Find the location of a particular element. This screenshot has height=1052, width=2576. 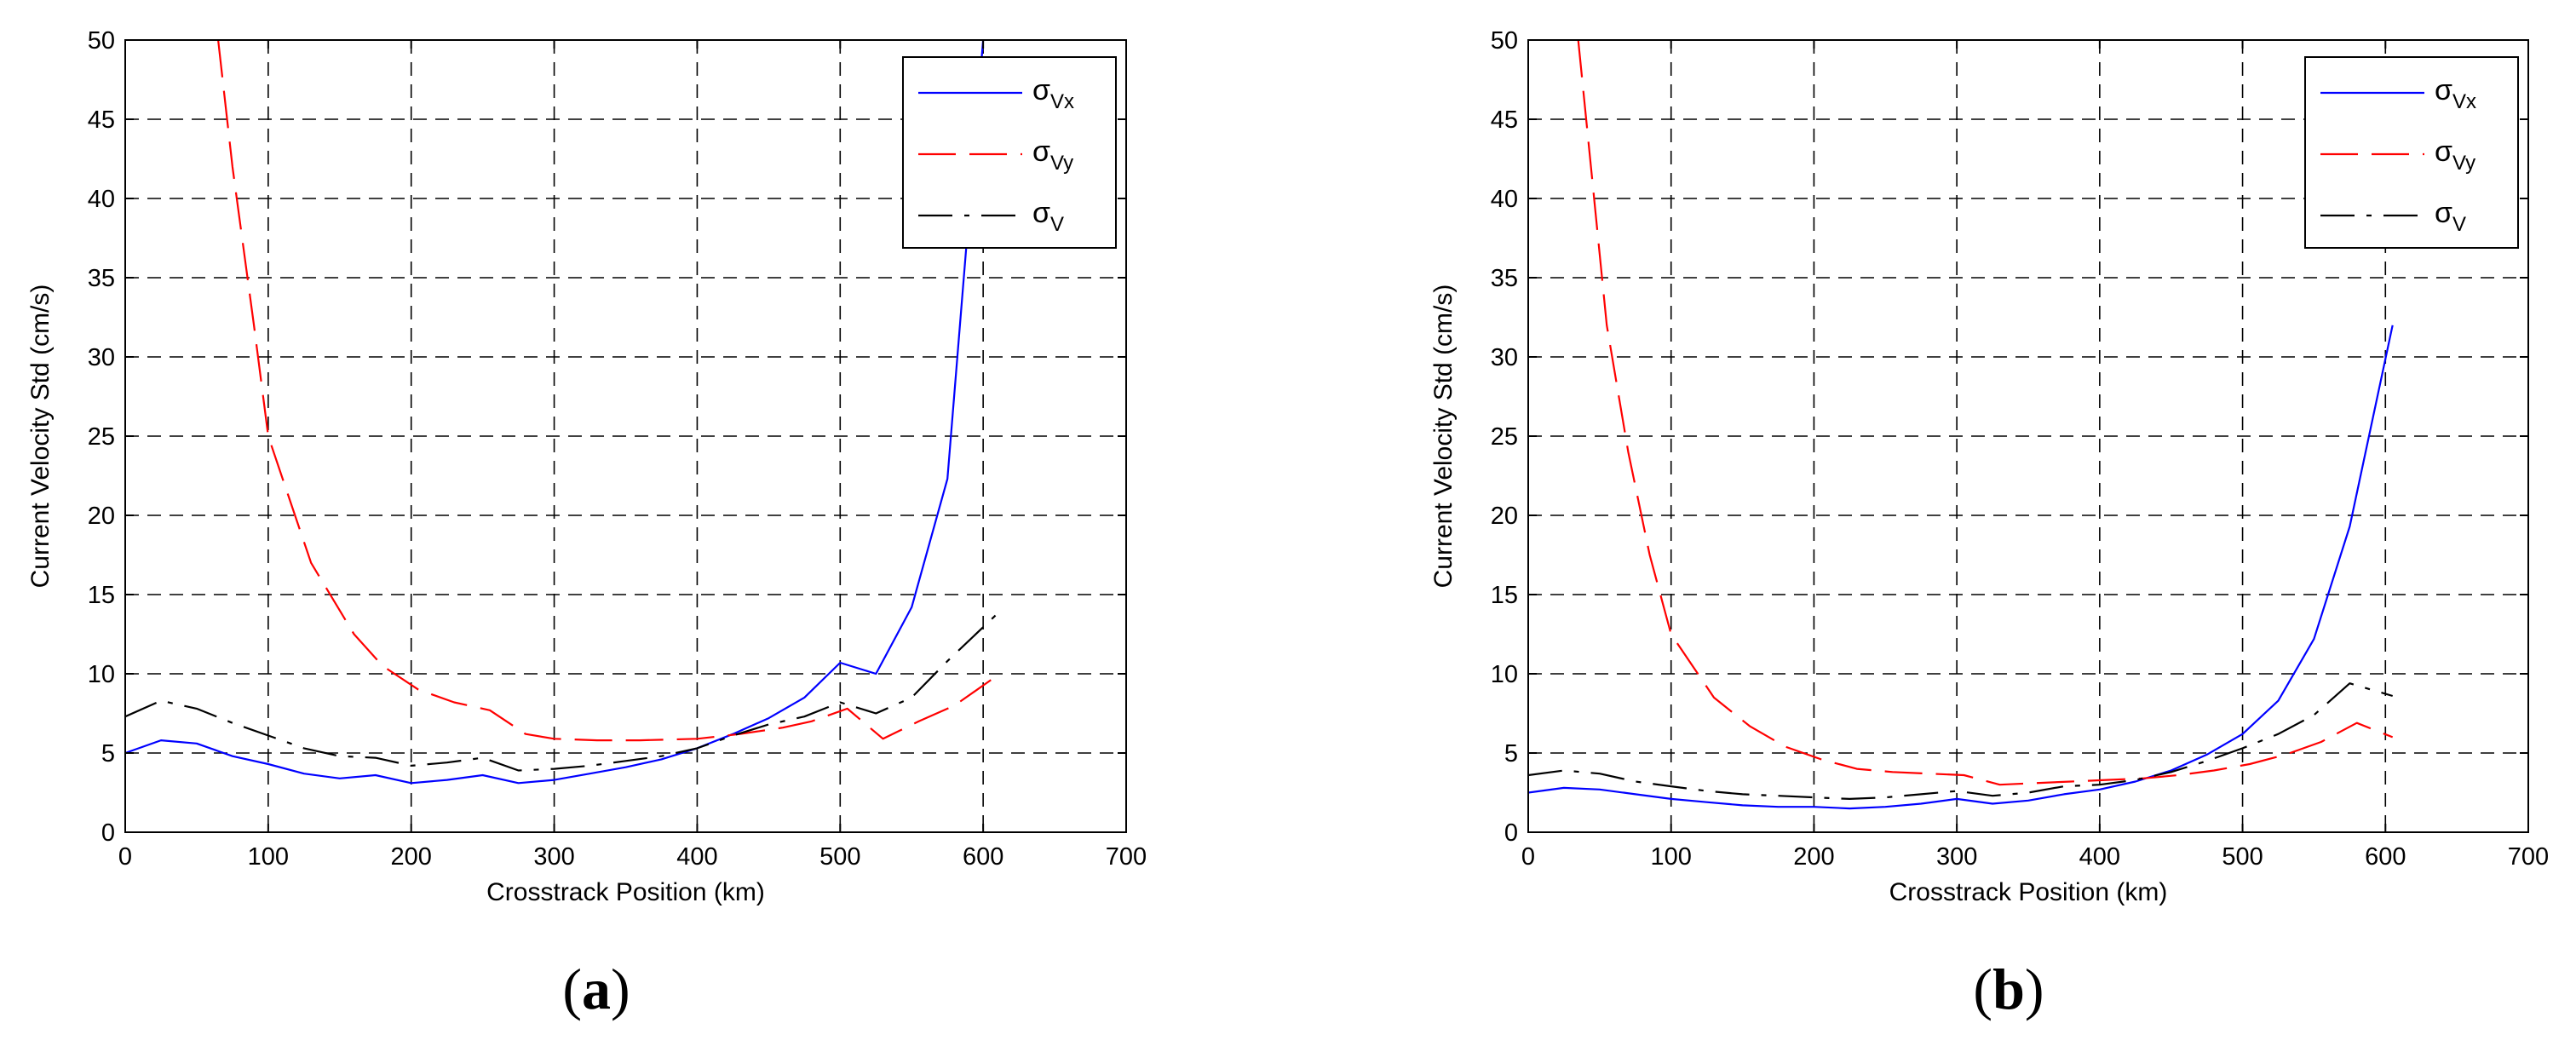

panel-label-b-text: (b) is located at coordinates (2008, 989).